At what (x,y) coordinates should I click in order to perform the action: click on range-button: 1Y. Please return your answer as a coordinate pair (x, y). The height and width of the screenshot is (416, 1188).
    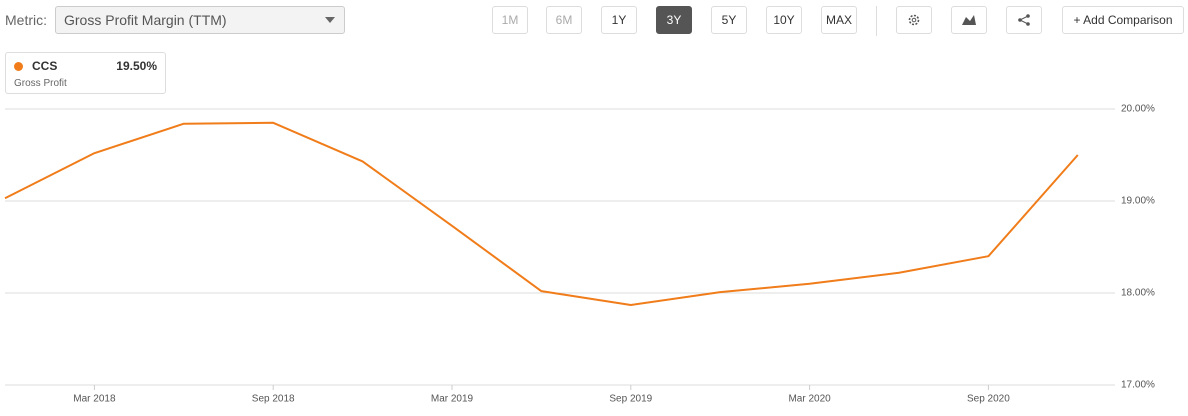
    Looking at the image, I should click on (619, 20).